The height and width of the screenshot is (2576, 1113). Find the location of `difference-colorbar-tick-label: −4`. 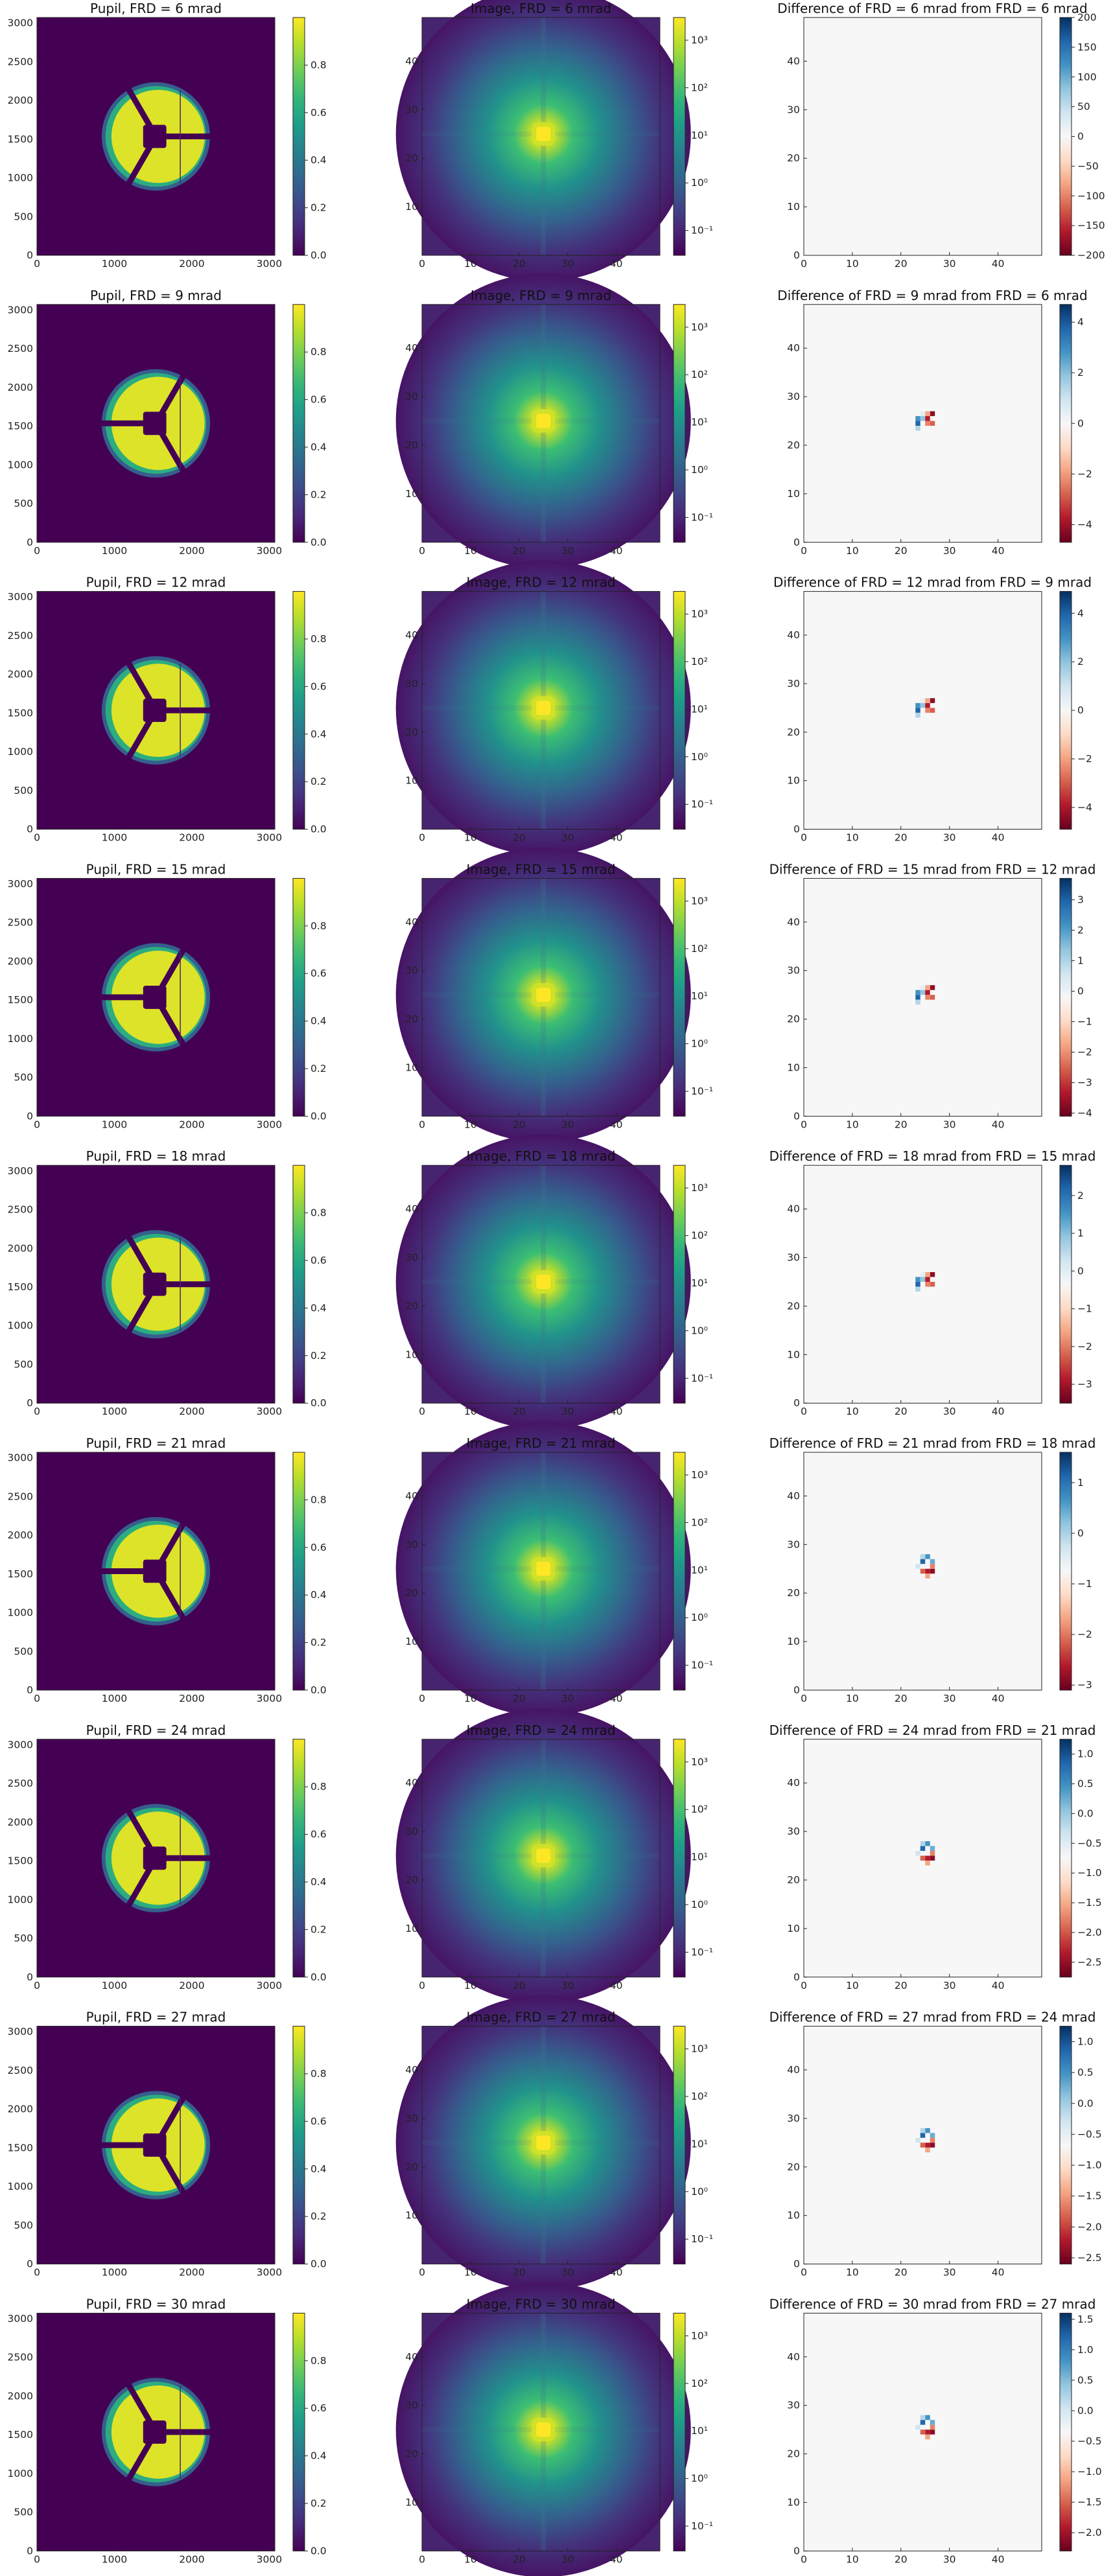

difference-colorbar-tick-label: −4 is located at coordinates (1084, 524).